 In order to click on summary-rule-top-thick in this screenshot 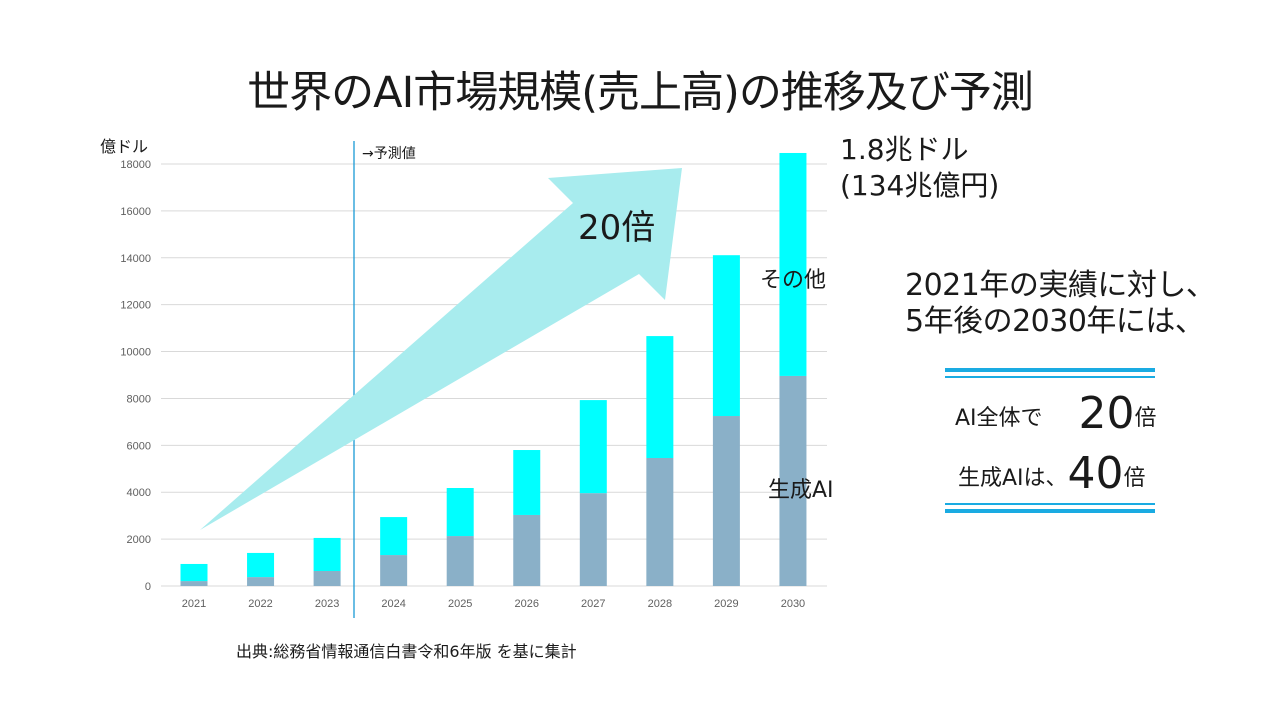, I will do `click(1050, 370)`.